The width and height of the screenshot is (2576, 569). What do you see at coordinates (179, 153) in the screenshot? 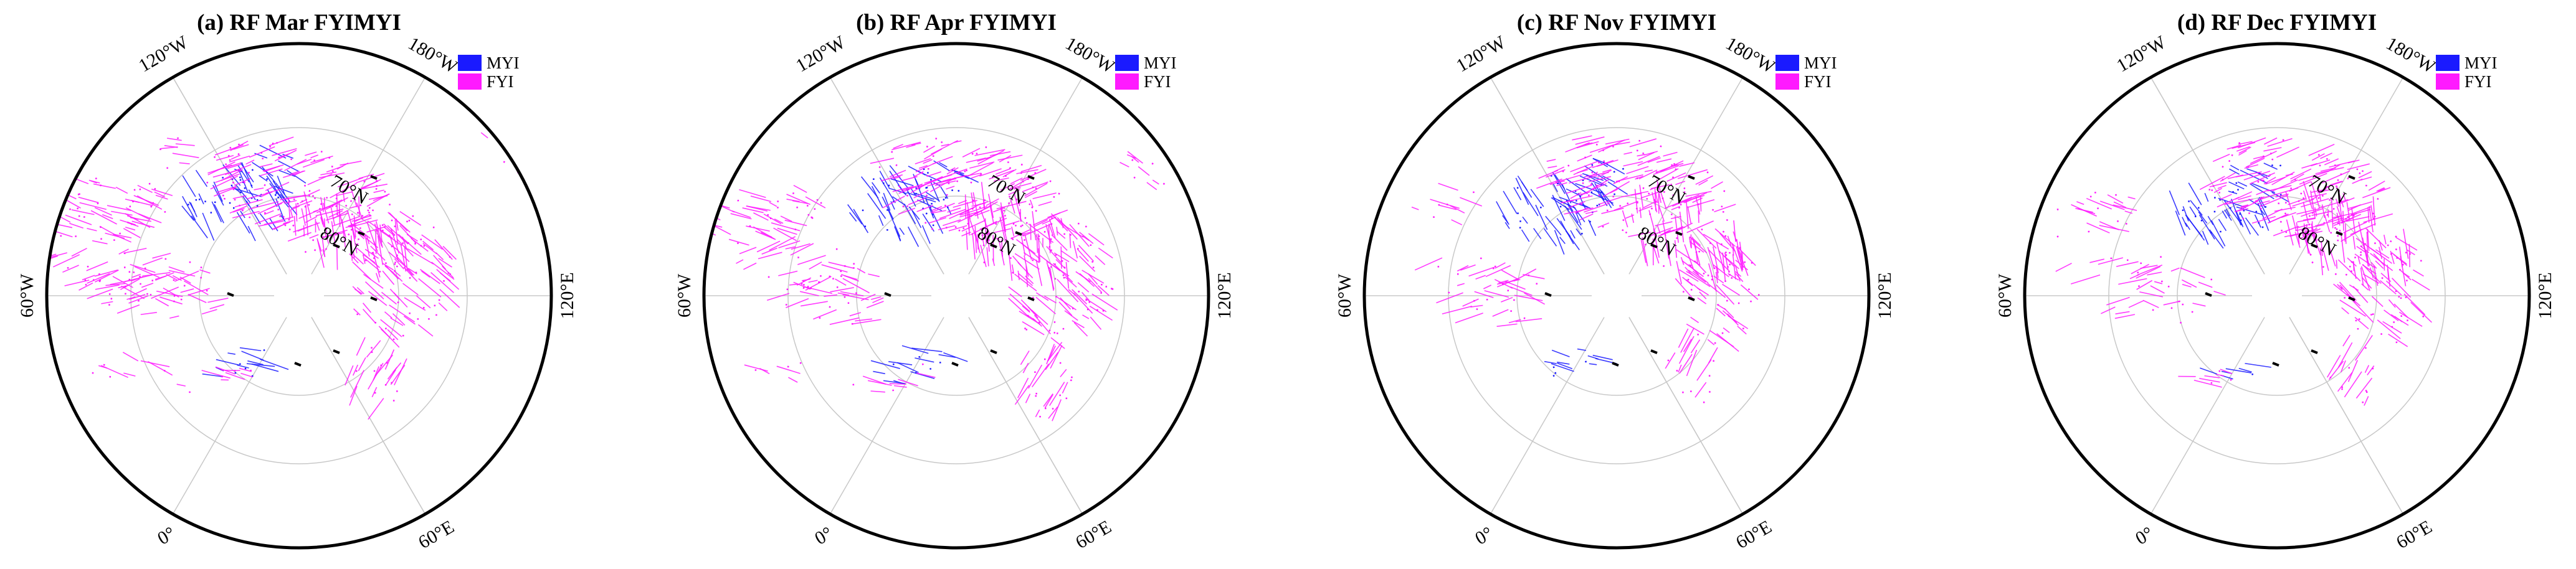
I see `fyi-region` at bounding box center [179, 153].